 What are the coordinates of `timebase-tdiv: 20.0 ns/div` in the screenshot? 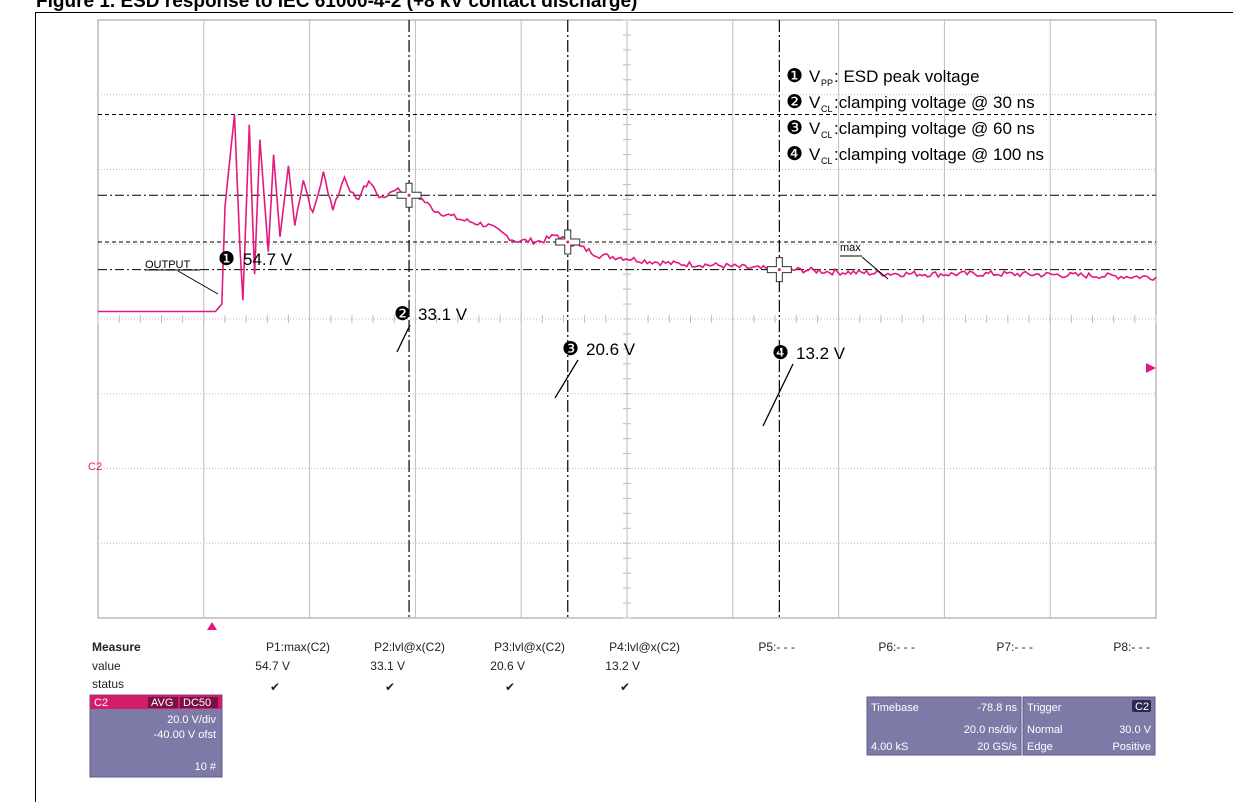 It's located at (991, 730).